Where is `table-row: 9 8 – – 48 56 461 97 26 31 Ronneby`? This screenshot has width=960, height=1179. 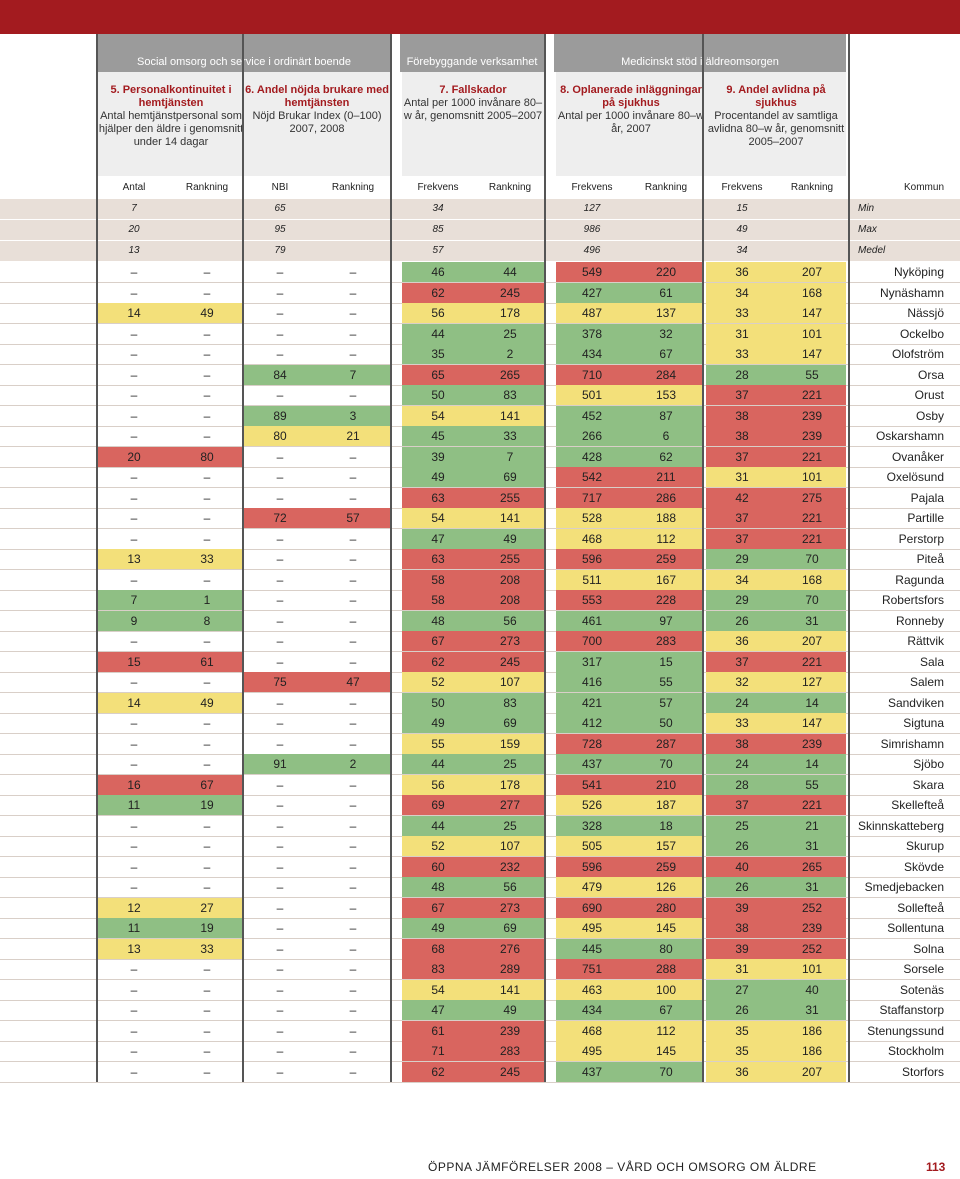 table-row: 9 8 – – 48 56 461 97 26 31 Ronneby is located at coordinates (480, 620).